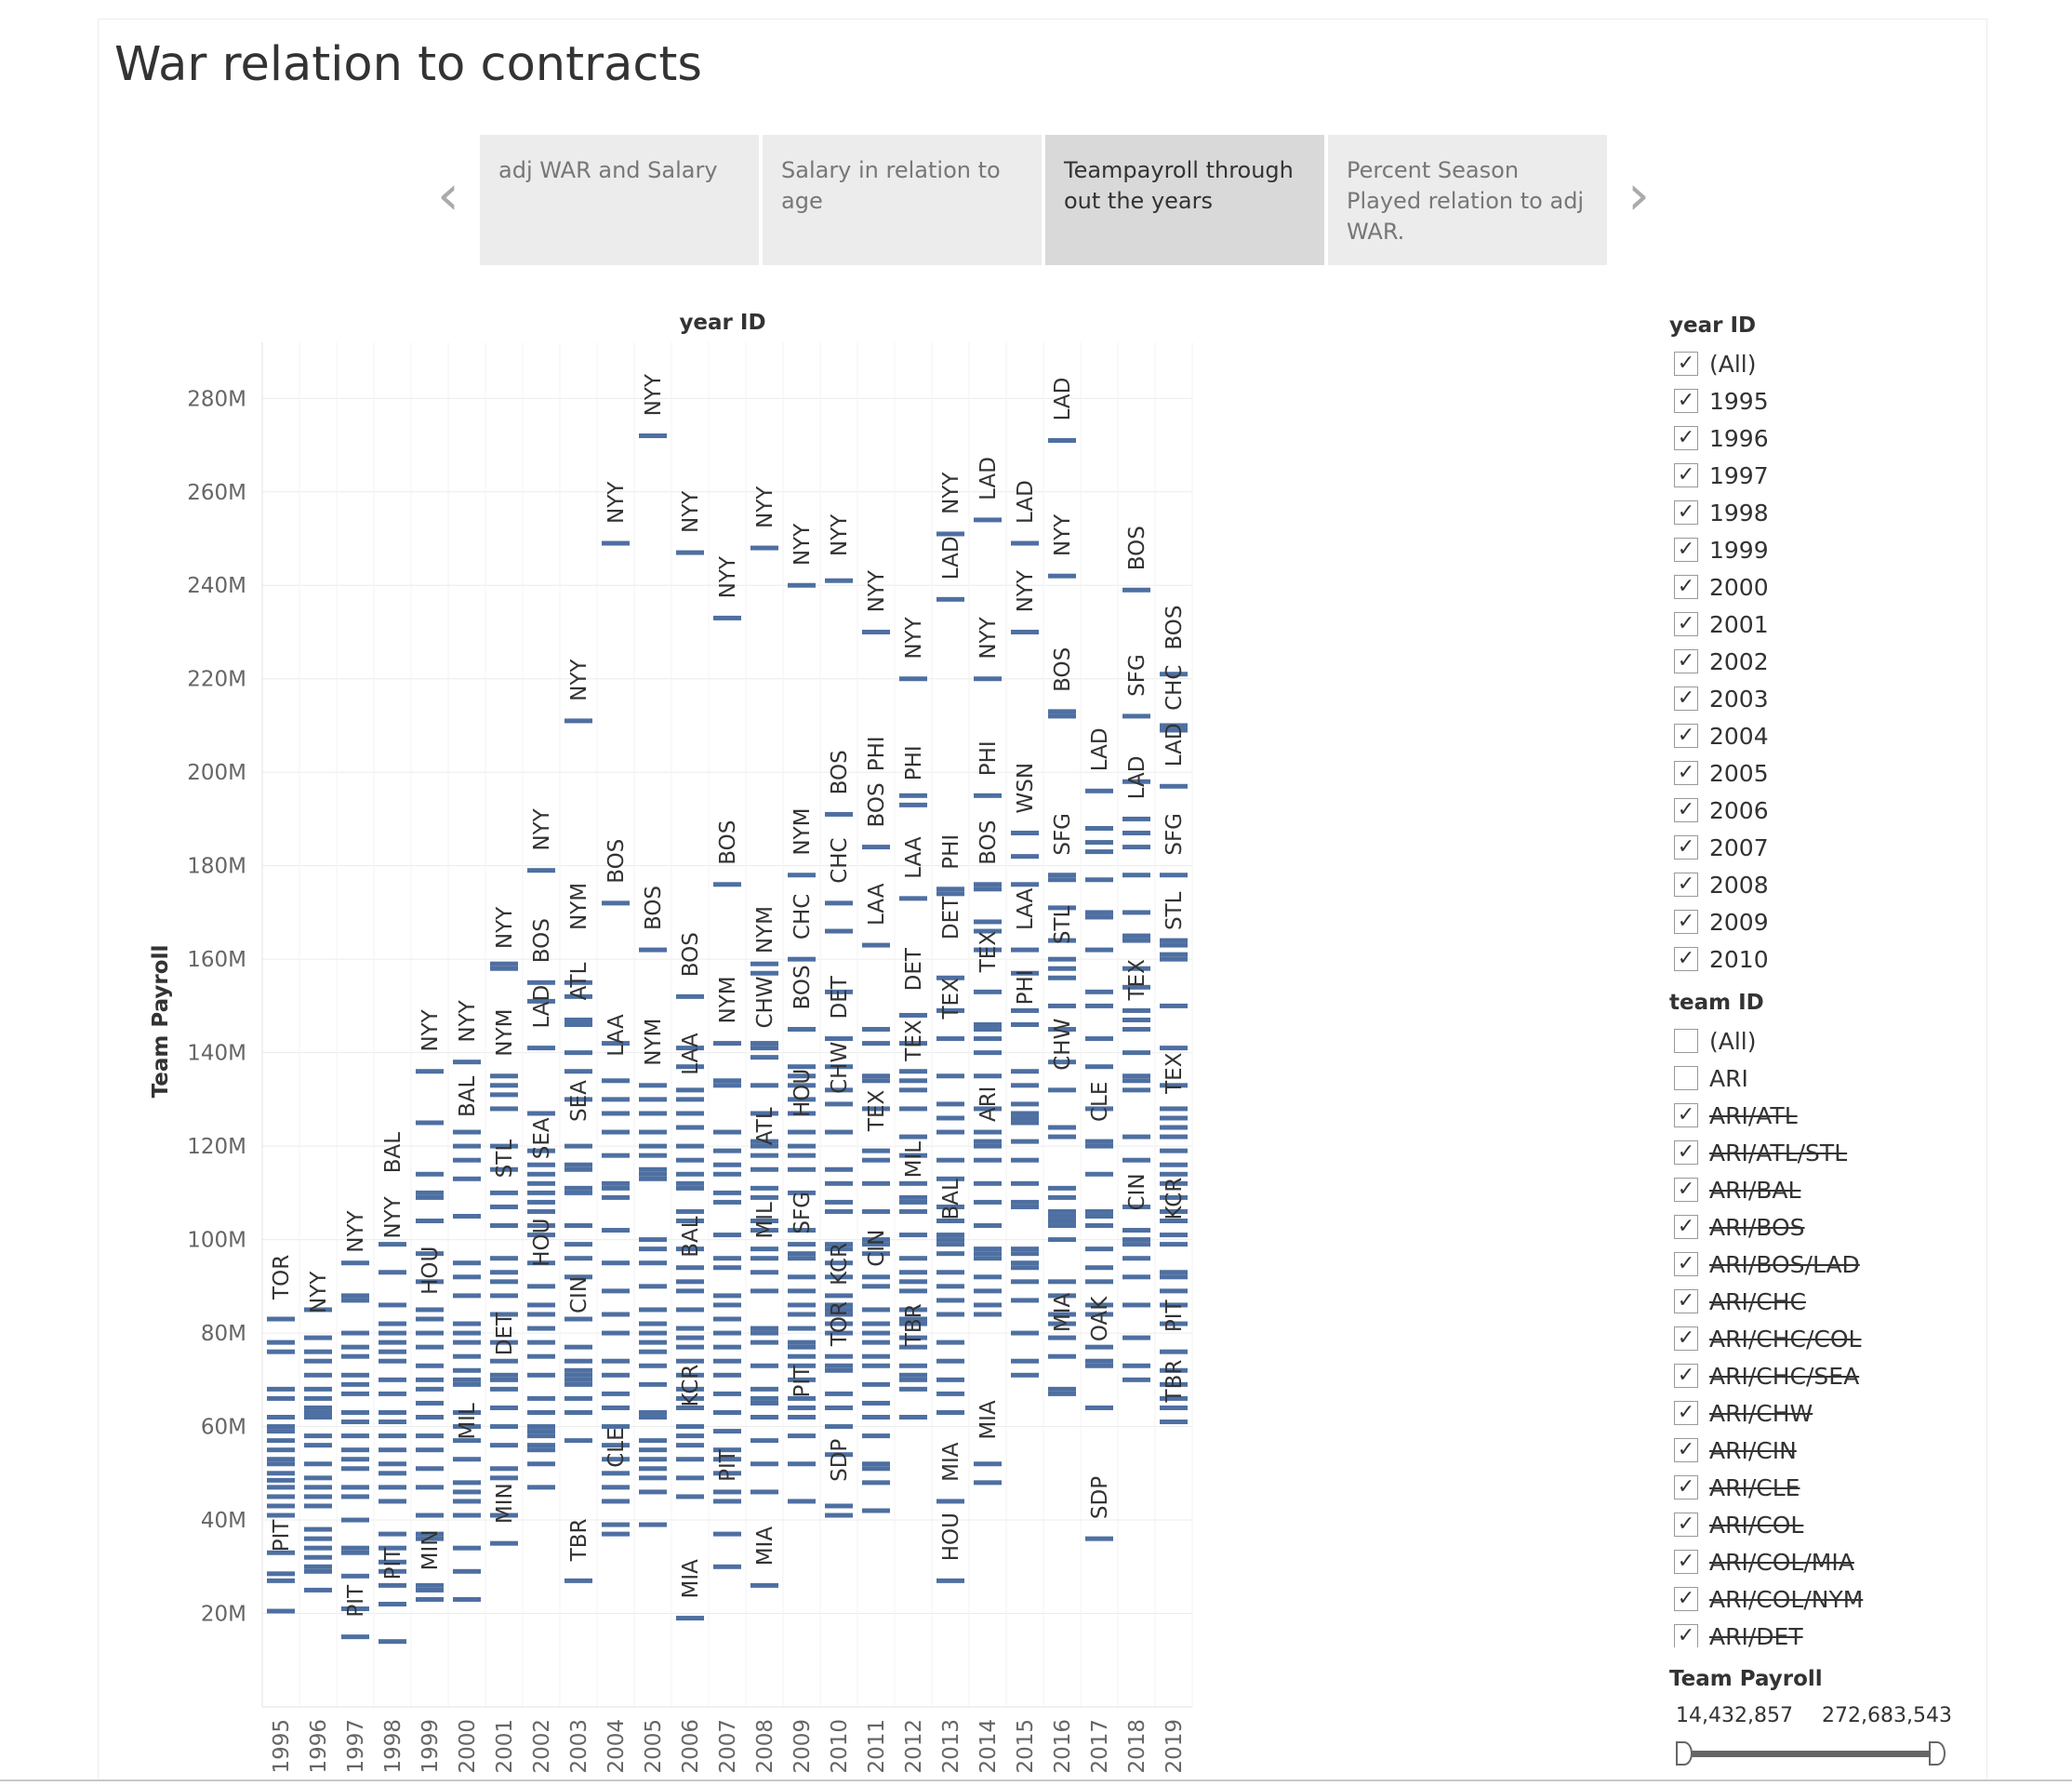 The image size is (2072, 1786). What do you see at coordinates (1813, 1041) in the screenshot?
I see `team-filter-item: (All)` at bounding box center [1813, 1041].